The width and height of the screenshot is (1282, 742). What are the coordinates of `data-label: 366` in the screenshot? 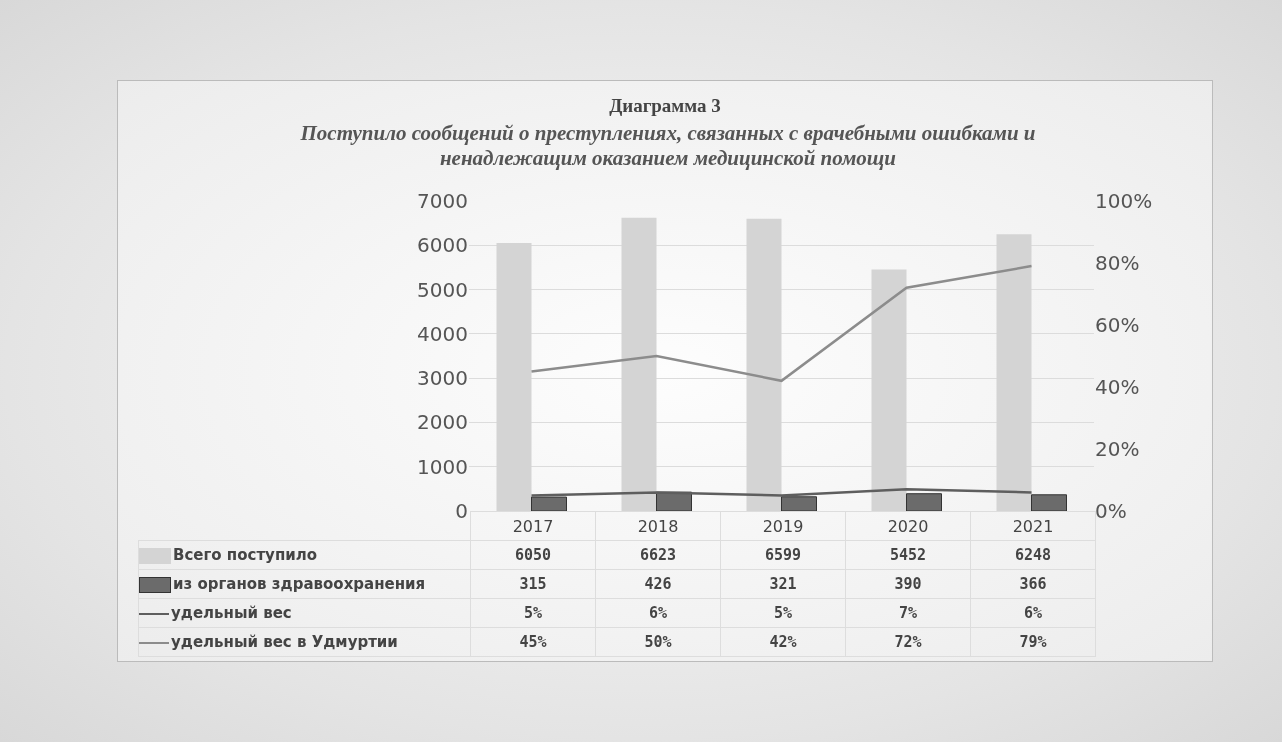 It's located at (1033, 584).